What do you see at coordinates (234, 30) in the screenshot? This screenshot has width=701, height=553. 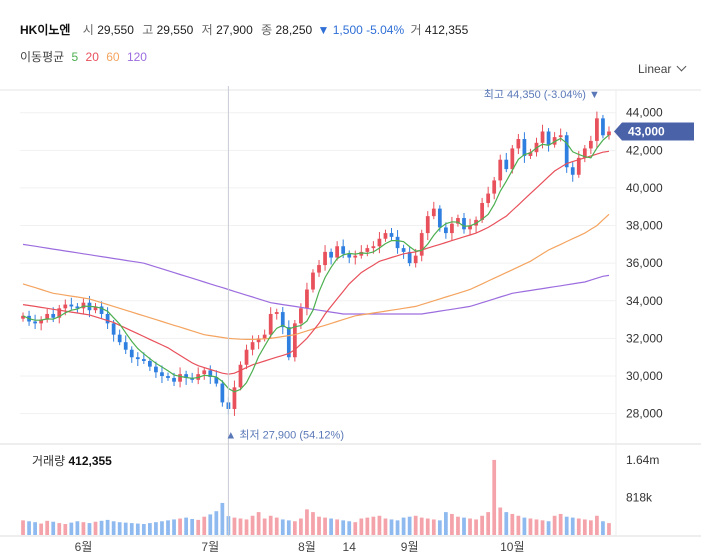 I see `low-value: 27,900` at bounding box center [234, 30].